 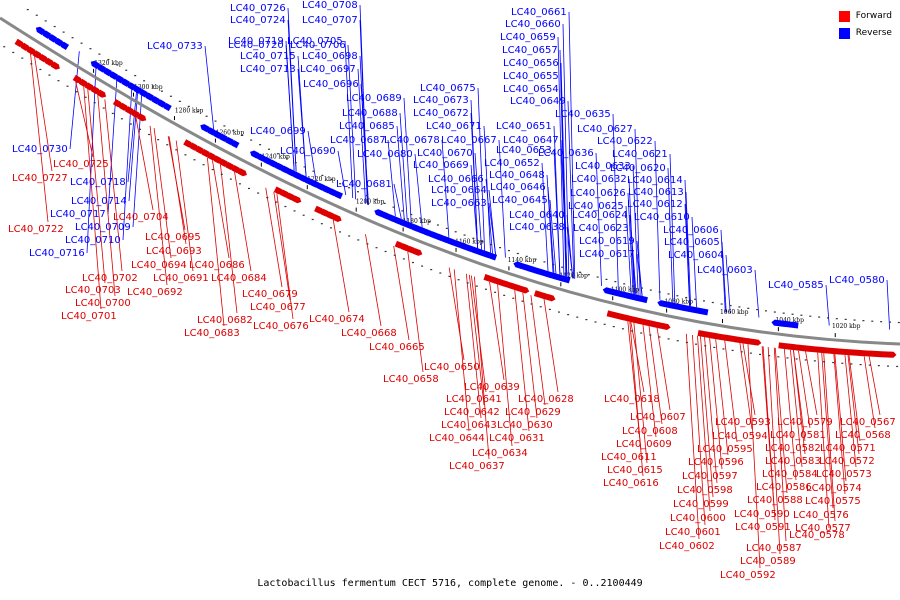 What do you see at coordinates (40, 149) in the screenshot?
I see `reverse-label: LC40_0730` at bounding box center [40, 149].